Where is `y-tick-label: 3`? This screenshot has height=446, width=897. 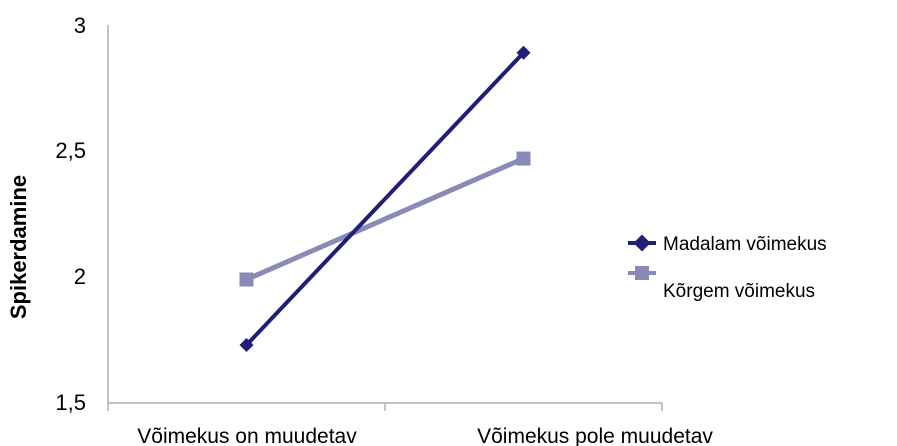 y-tick-label: 3 is located at coordinates (80, 25).